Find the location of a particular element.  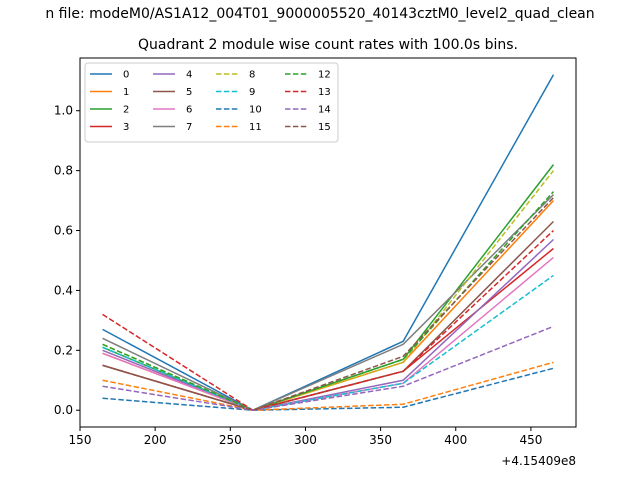

x-tick-label: 450 is located at coordinates (530, 440).